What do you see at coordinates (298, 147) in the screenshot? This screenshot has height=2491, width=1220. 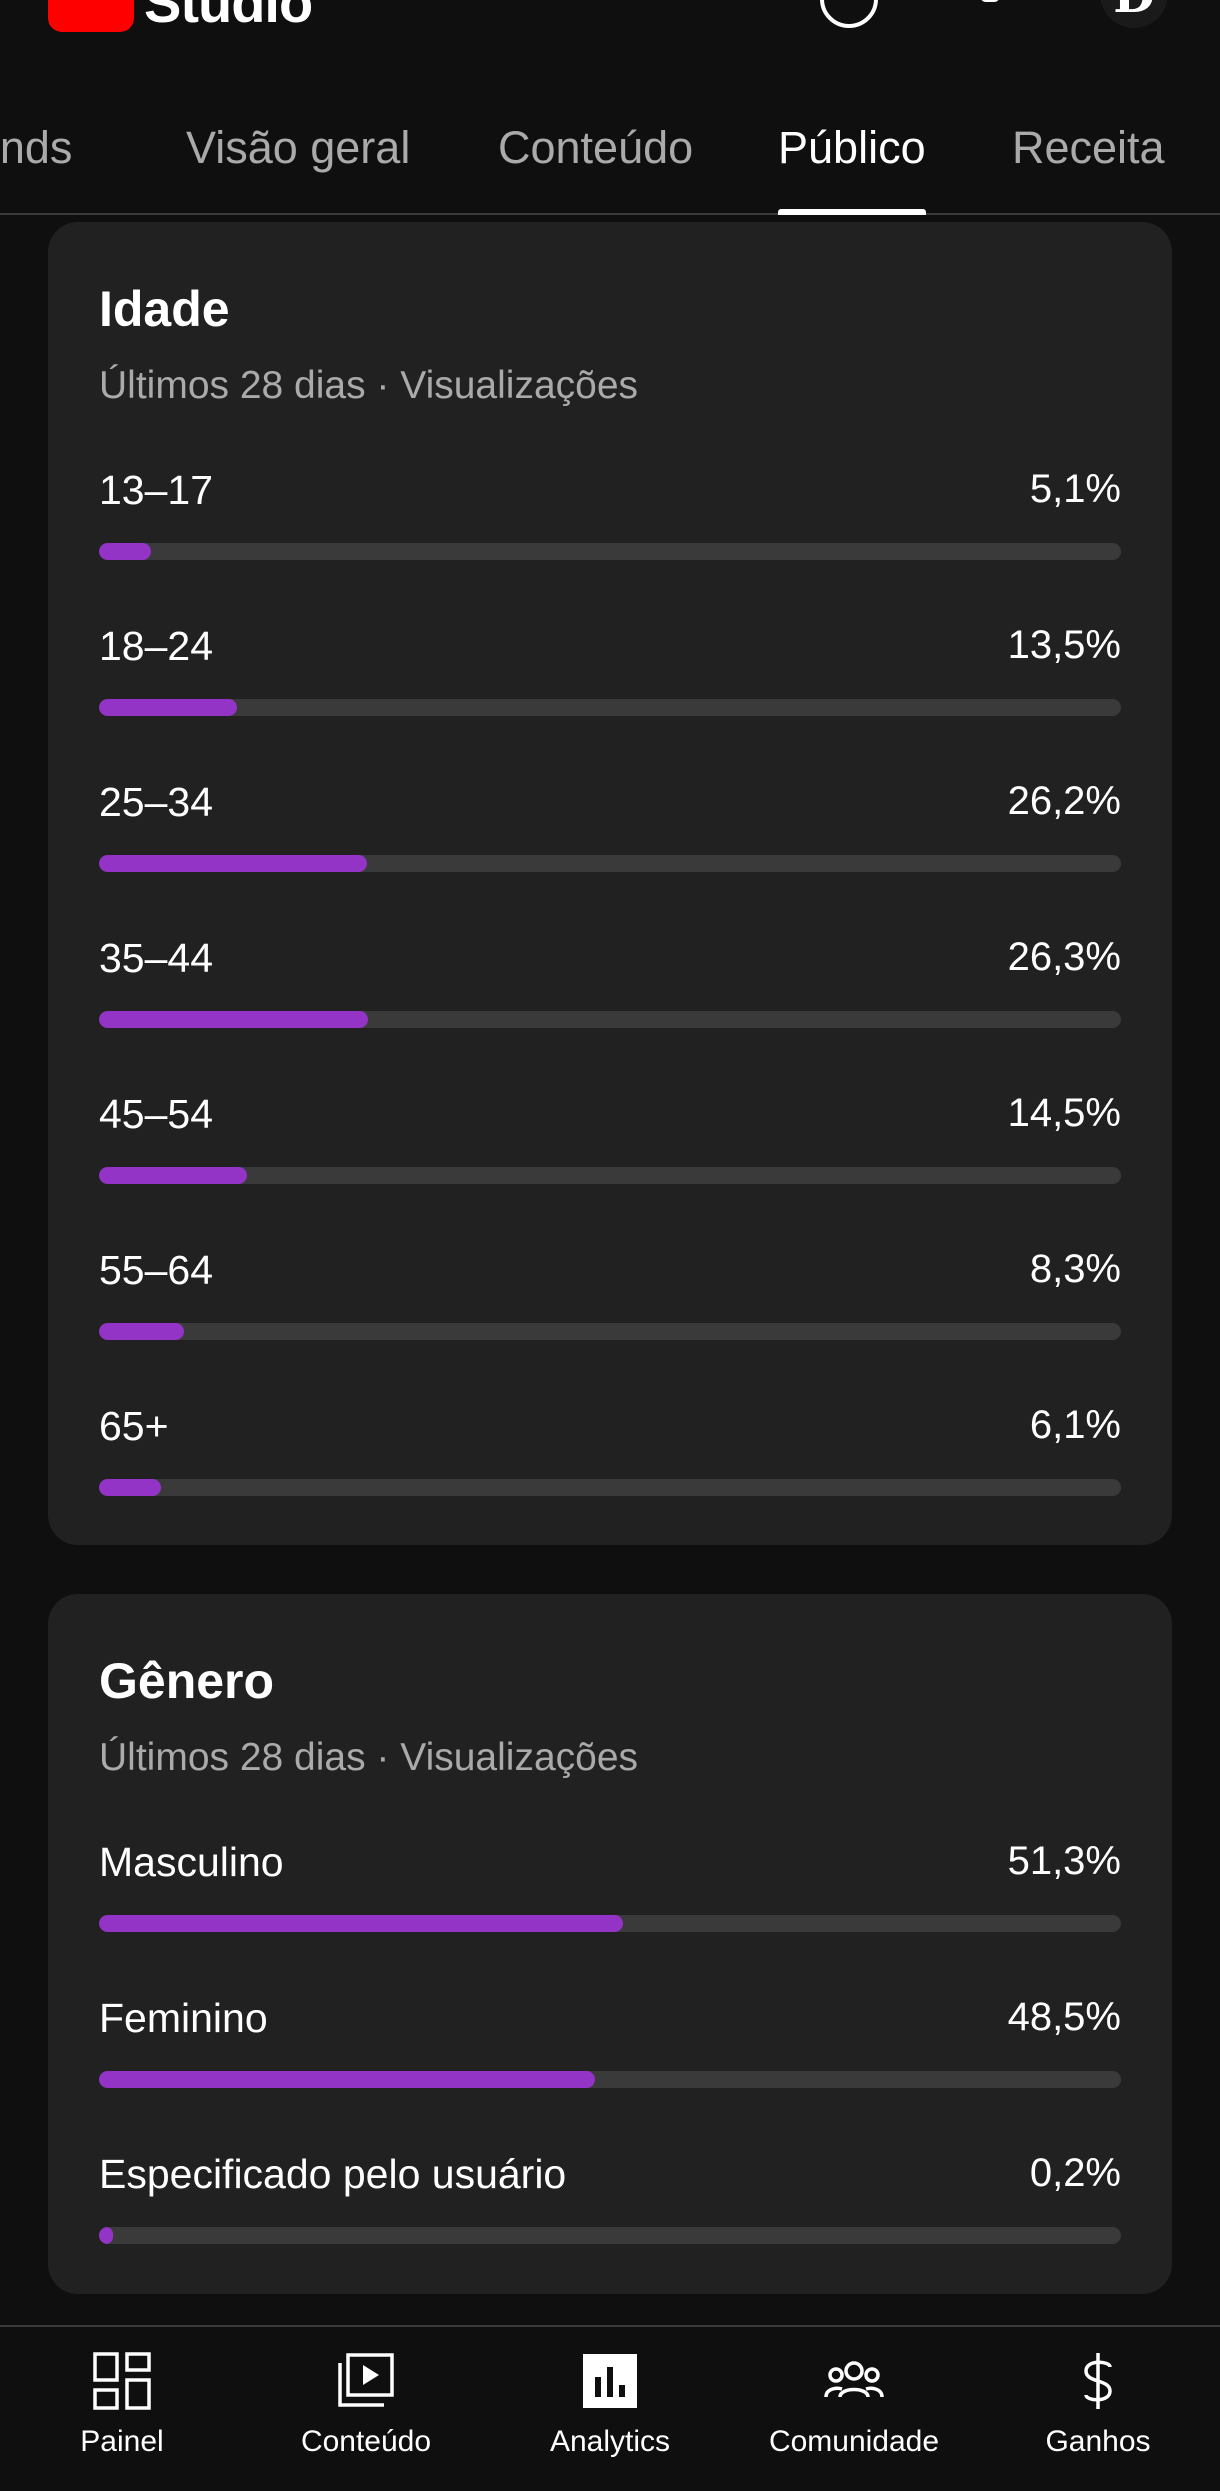 I see `tab-overview: Visão geral` at bounding box center [298, 147].